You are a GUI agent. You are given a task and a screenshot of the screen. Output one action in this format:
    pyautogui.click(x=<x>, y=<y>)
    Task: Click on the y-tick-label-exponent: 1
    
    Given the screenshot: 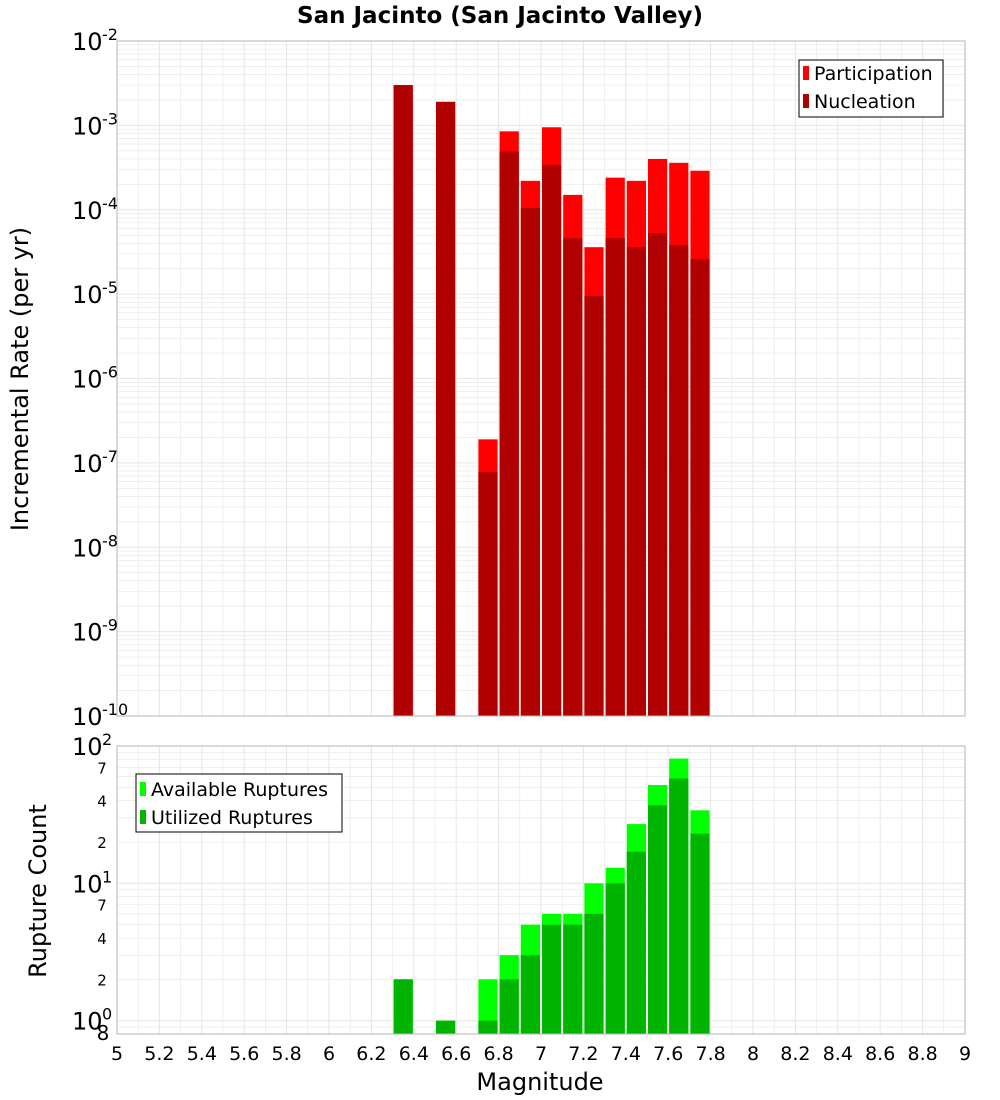 What is the action you would take?
    pyautogui.click(x=107, y=876)
    